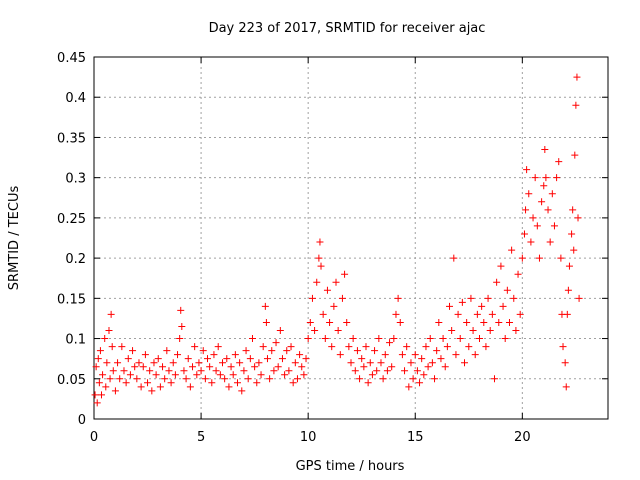 The image size is (640, 480). I want to click on x-tick-label: 20, so click(522, 437).